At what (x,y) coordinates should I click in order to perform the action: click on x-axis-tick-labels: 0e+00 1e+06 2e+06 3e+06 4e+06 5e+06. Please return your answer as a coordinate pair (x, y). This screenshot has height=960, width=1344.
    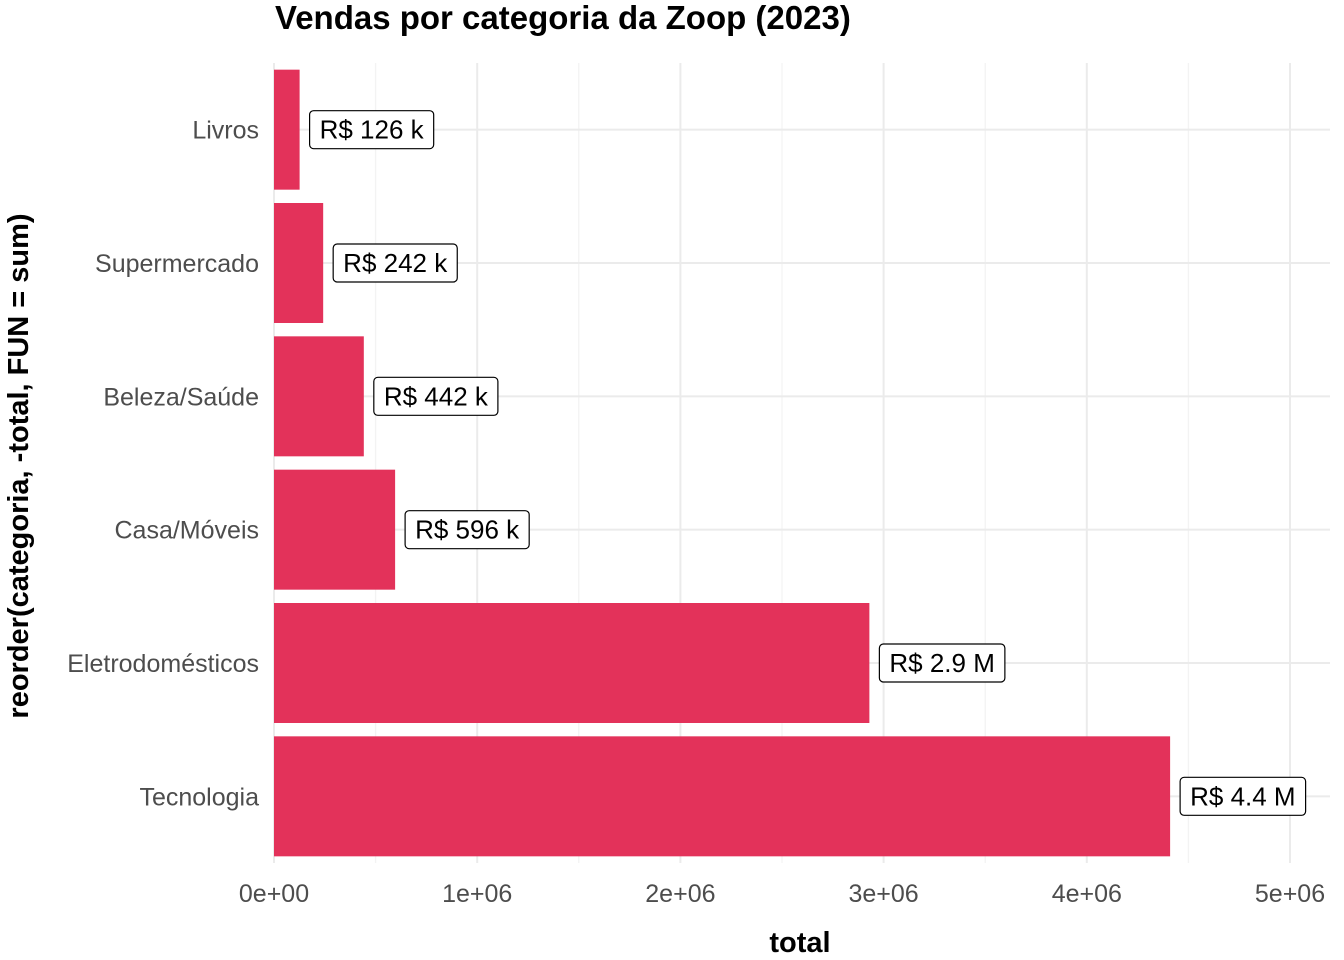
    Looking at the image, I should click on (782, 894).